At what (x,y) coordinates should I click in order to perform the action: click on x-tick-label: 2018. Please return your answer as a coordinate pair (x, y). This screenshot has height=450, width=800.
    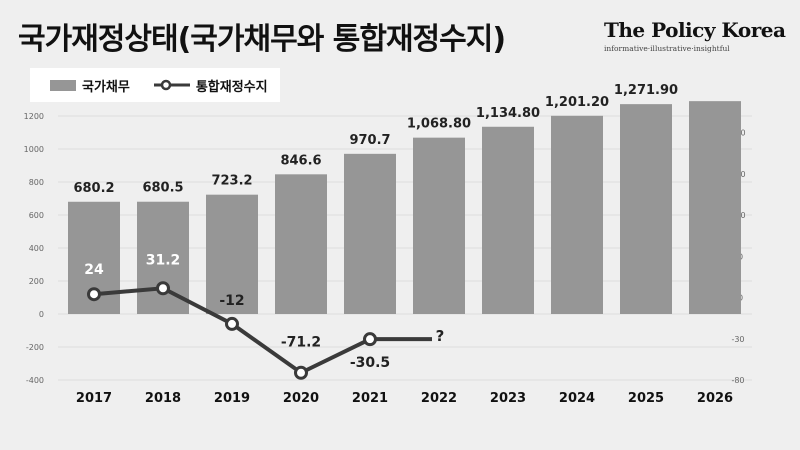
    Looking at the image, I should click on (163, 398).